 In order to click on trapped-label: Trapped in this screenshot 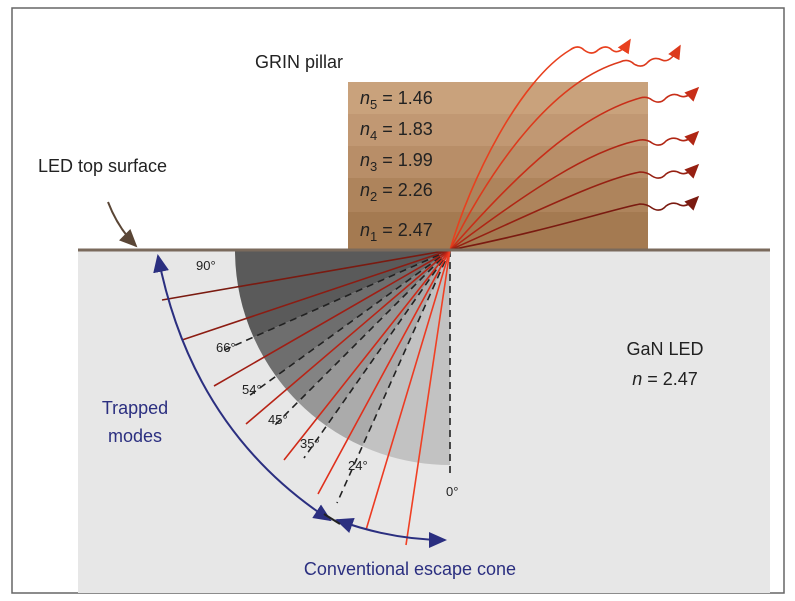, I will do `click(135, 408)`.